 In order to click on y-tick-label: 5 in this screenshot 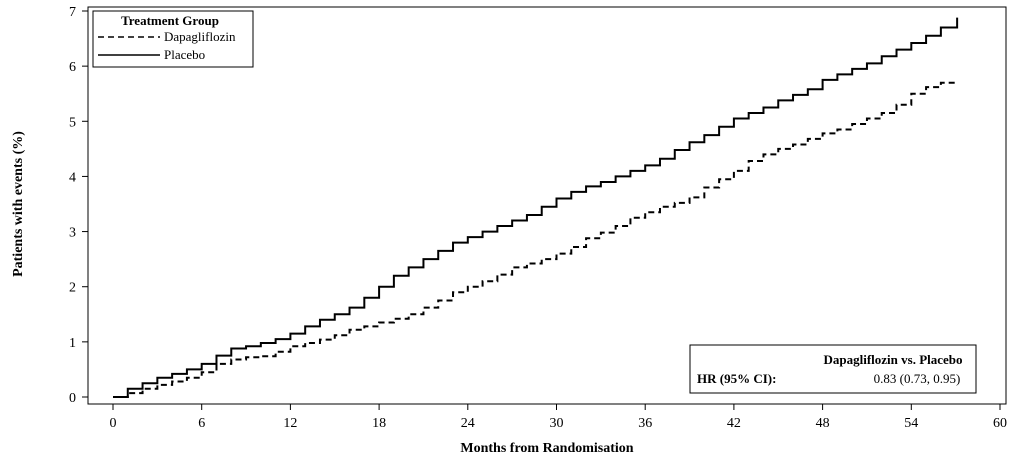, I will do `click(72, 122)`.